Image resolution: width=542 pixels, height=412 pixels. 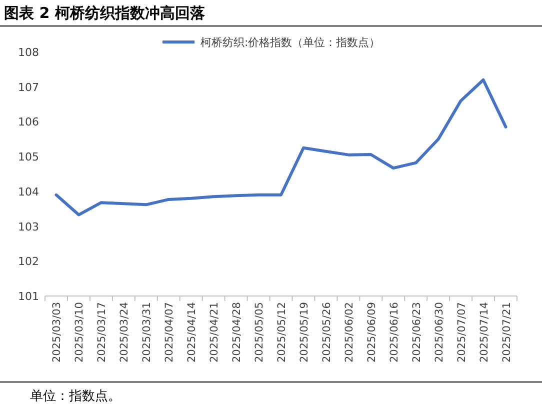 I want to click on x-tick-label: 2025/05/05, so click(x=260, y=332).